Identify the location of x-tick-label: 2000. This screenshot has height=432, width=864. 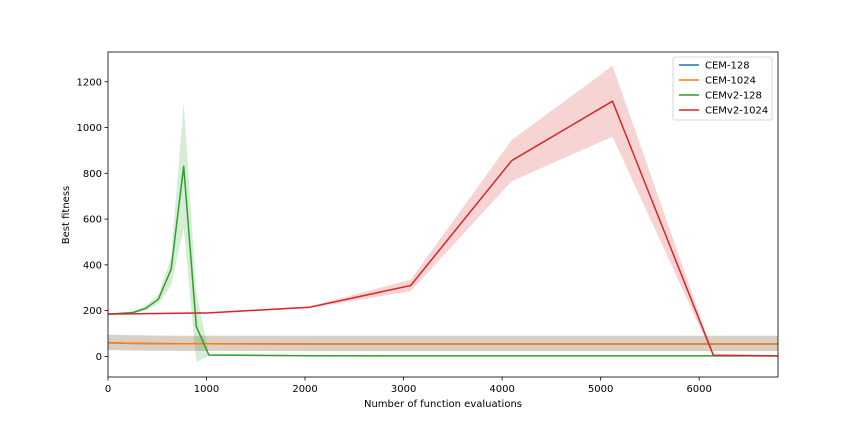
(304, 389).